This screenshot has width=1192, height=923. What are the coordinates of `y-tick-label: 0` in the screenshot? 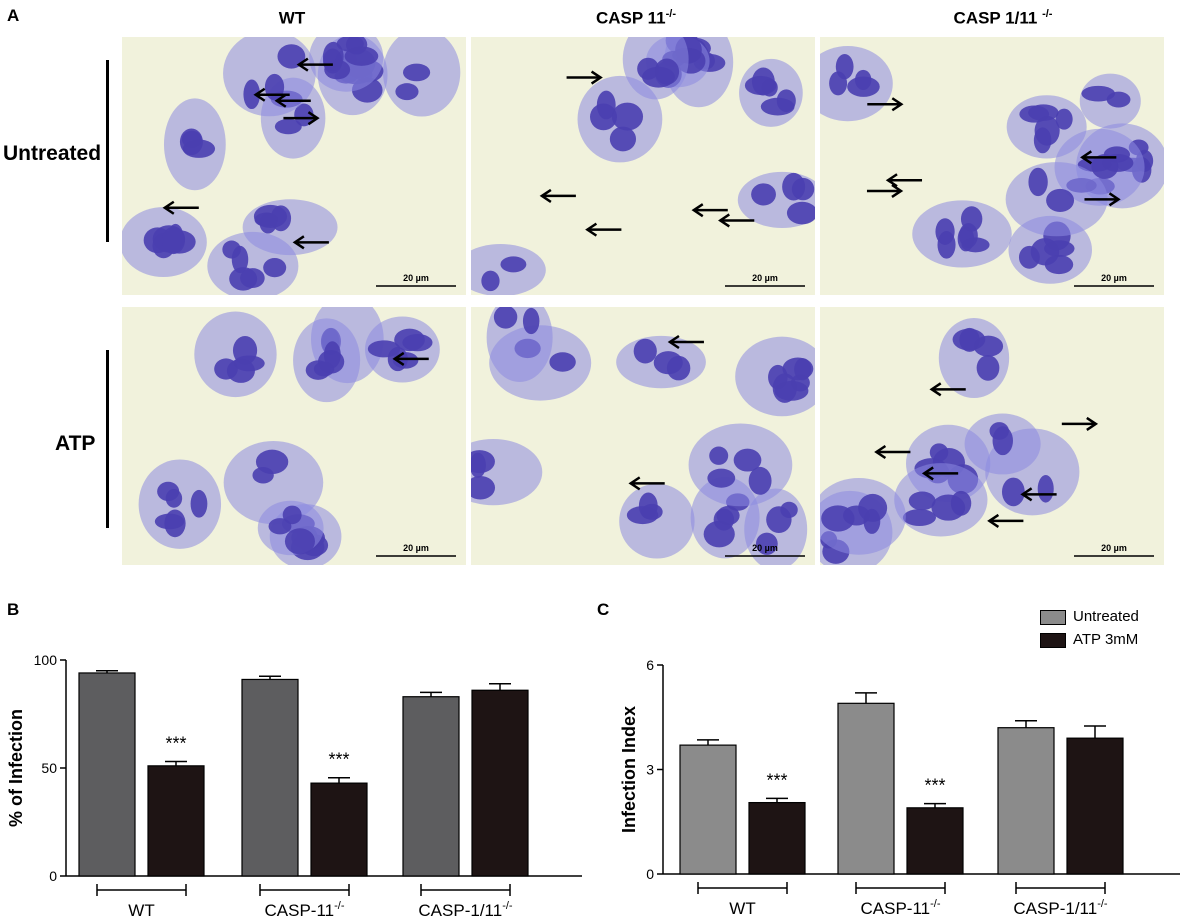 It's located at (650, 874).